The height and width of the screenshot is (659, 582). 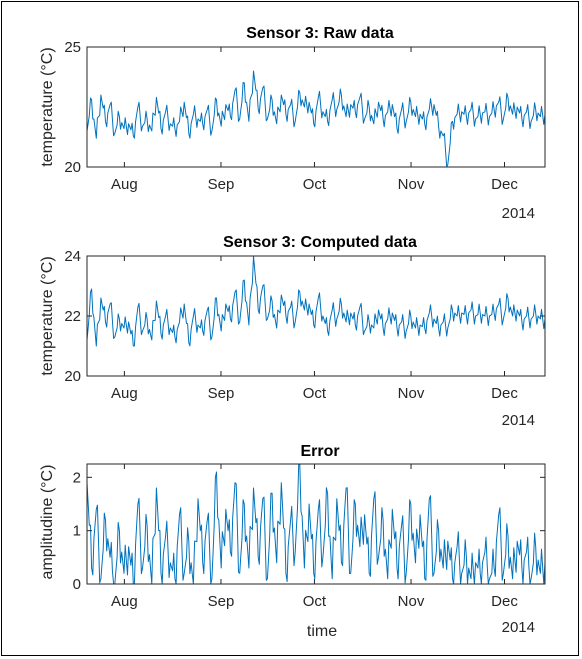 What do you see at coordinates (77, 584) in the screenshot?
I see `y-tick-label: 0` at bounding box center [77, 584].